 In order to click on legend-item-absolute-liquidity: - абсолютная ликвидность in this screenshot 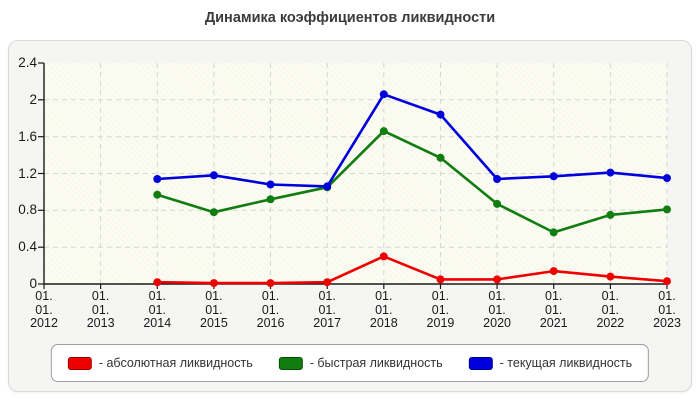, I will do `click(160, 363)`.